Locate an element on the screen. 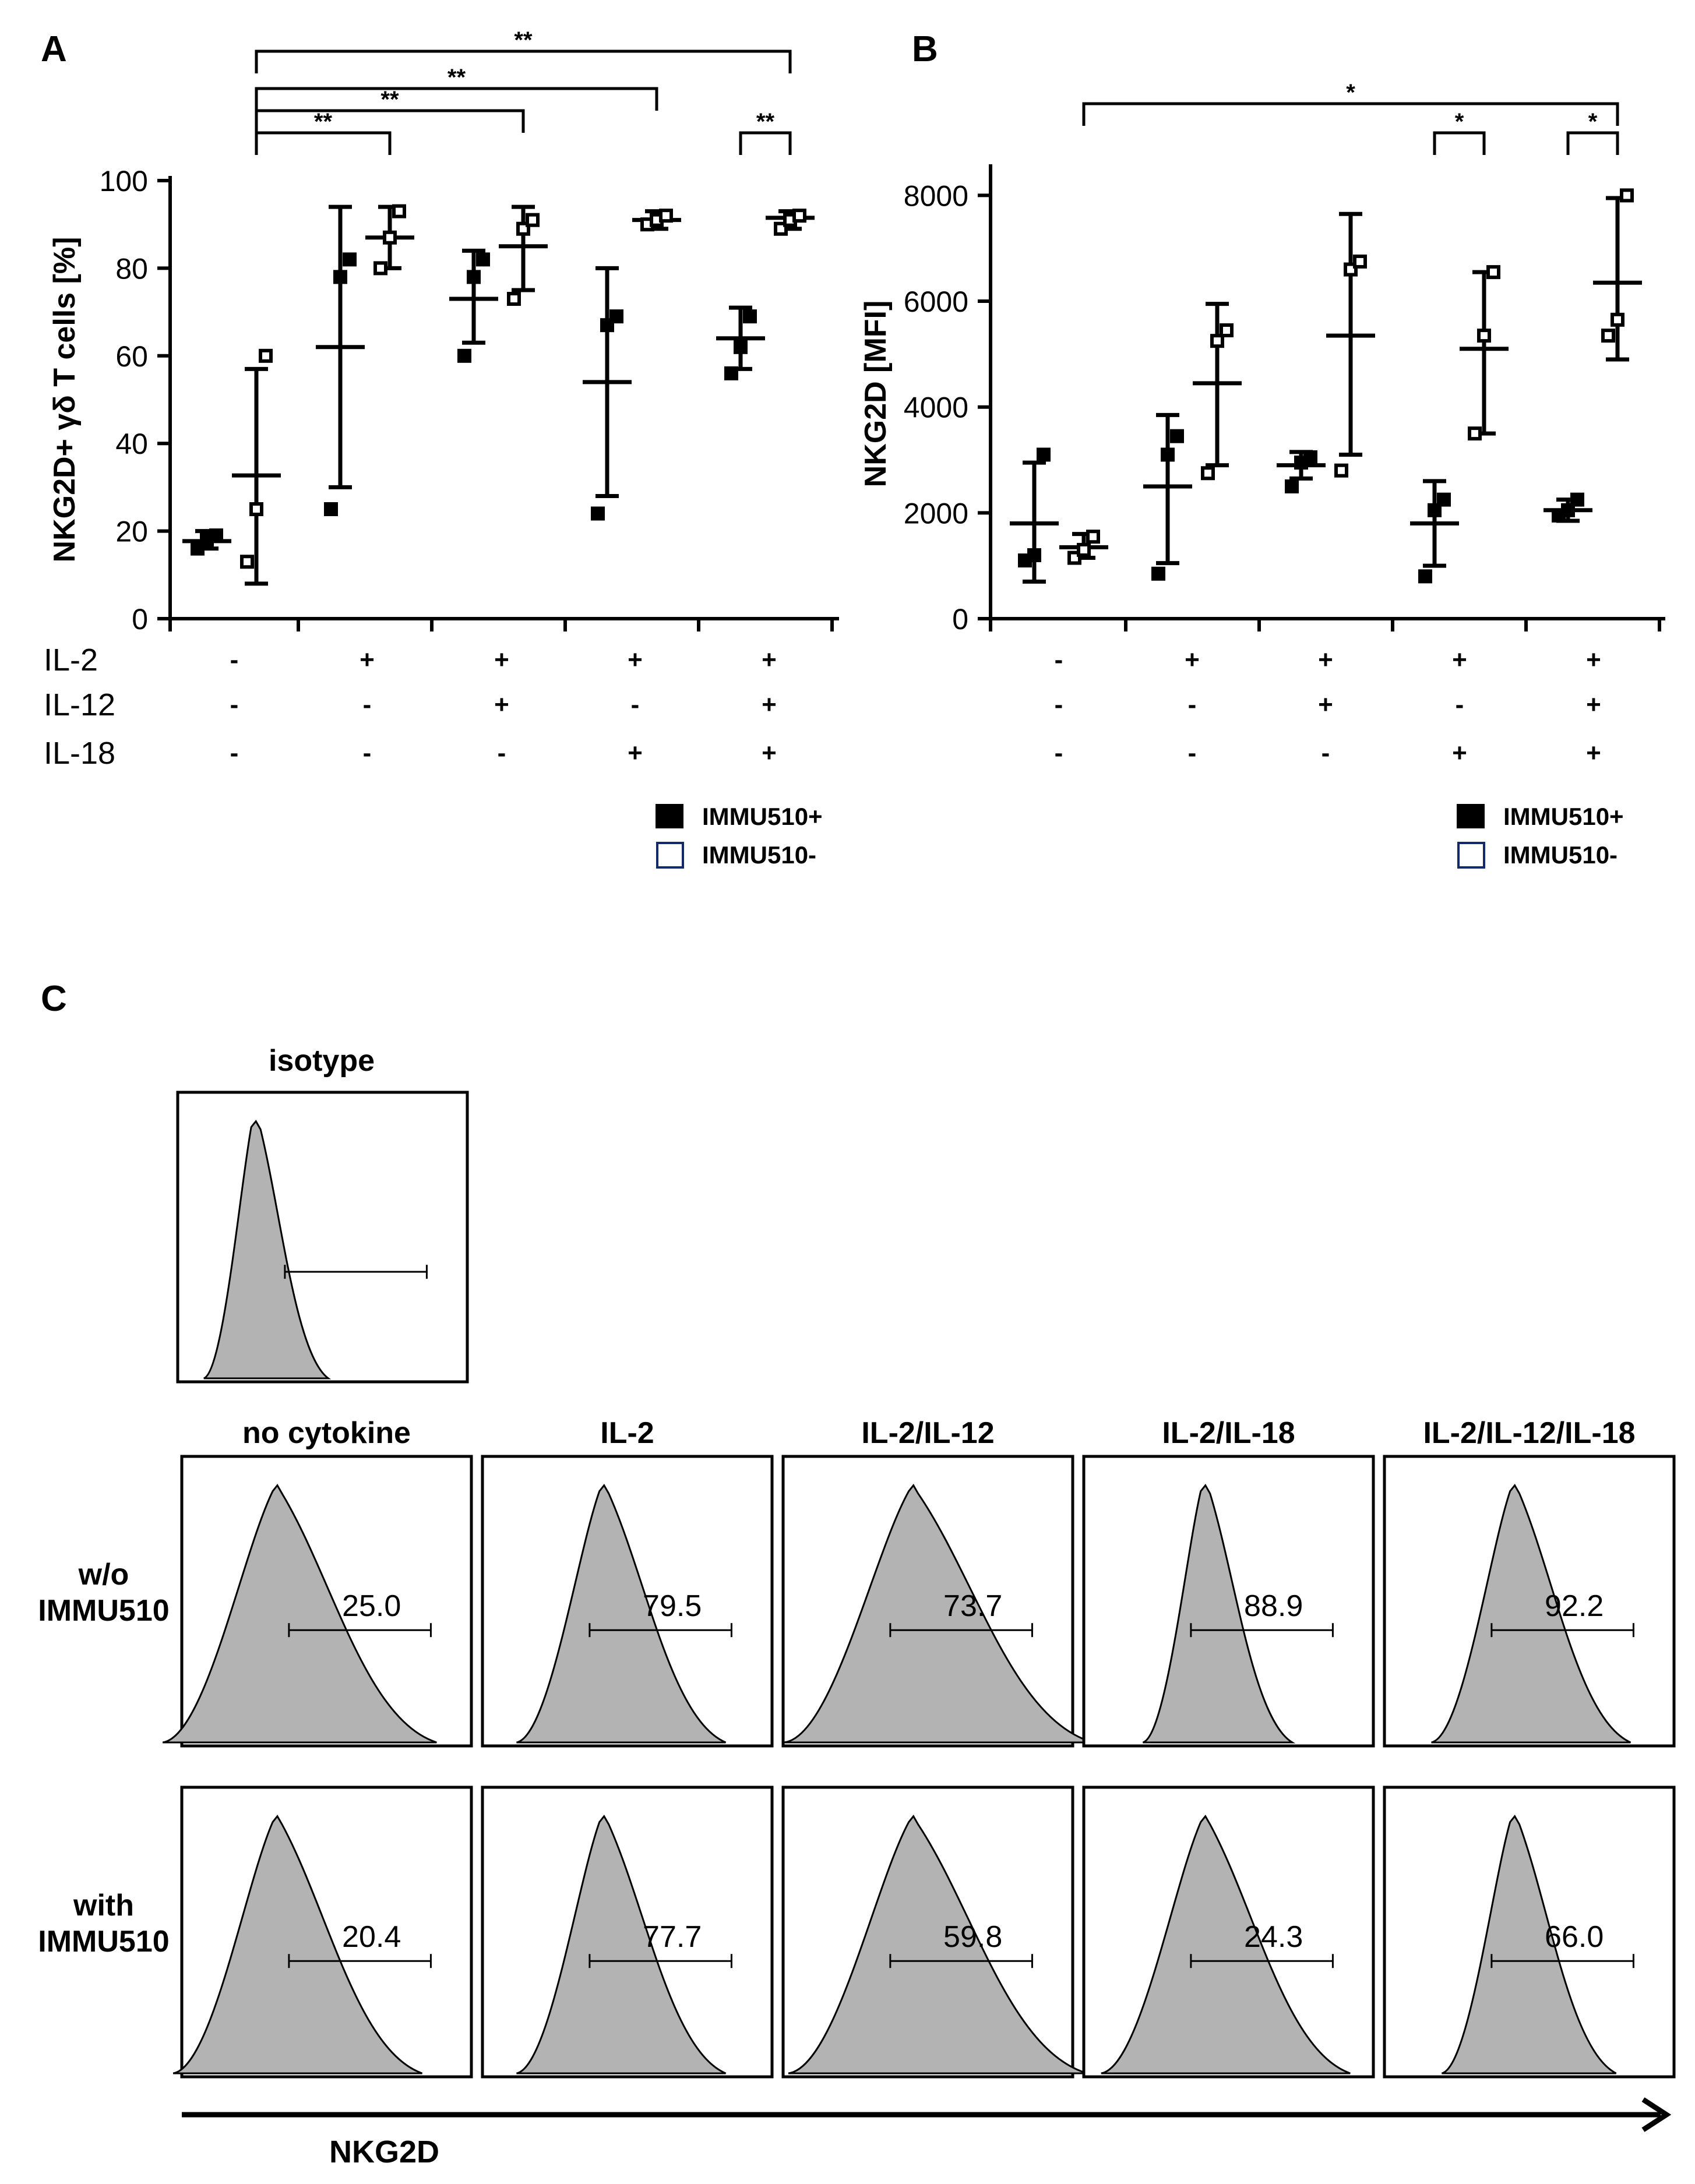 The image size is (1695, 2184). gate-percentage: 92.2 is located at coordinates (1574, 1606).